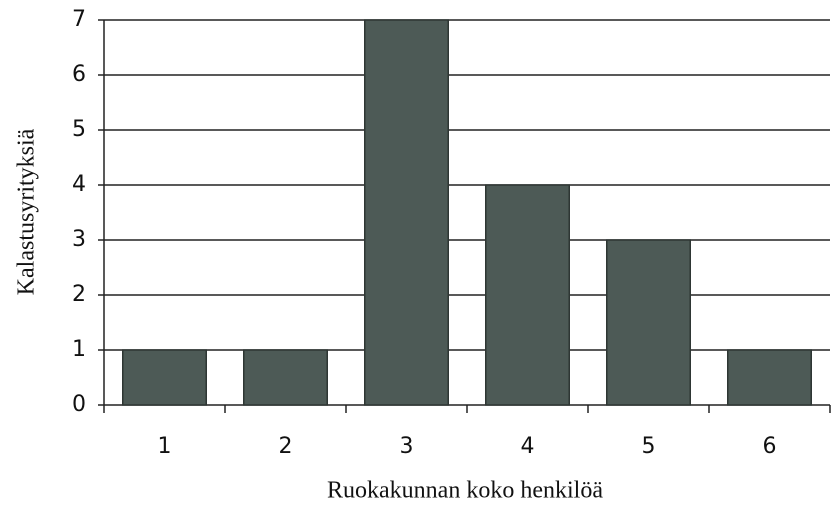  What do you see at coordinates (27, 211) in the screenshot?
I see `y-axis-label: Kalastusyrityksiä` at bounding box center [27, 211].